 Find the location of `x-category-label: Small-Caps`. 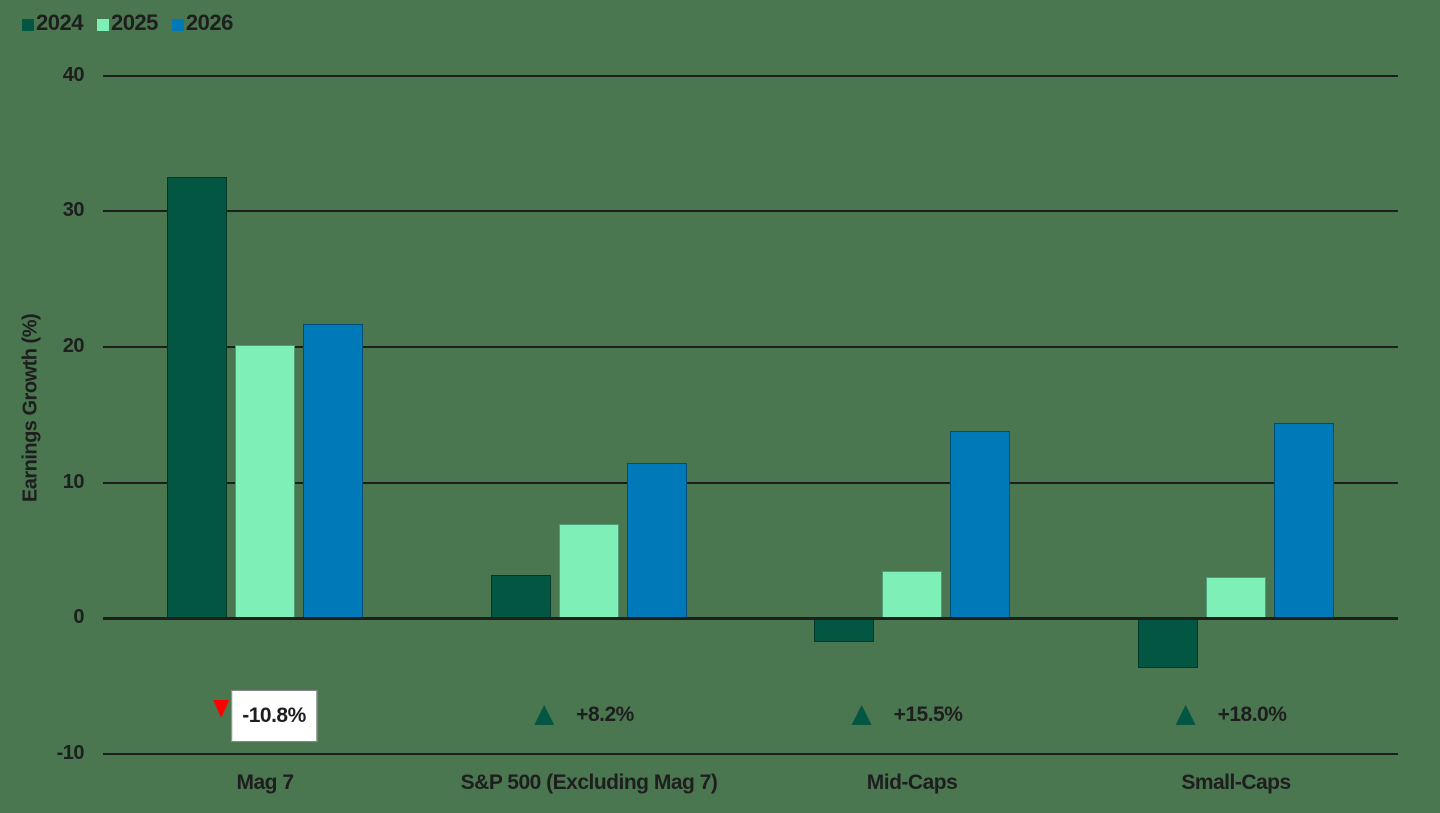

x-category-label: Small-Caps is located at coordinates (1236, 782).